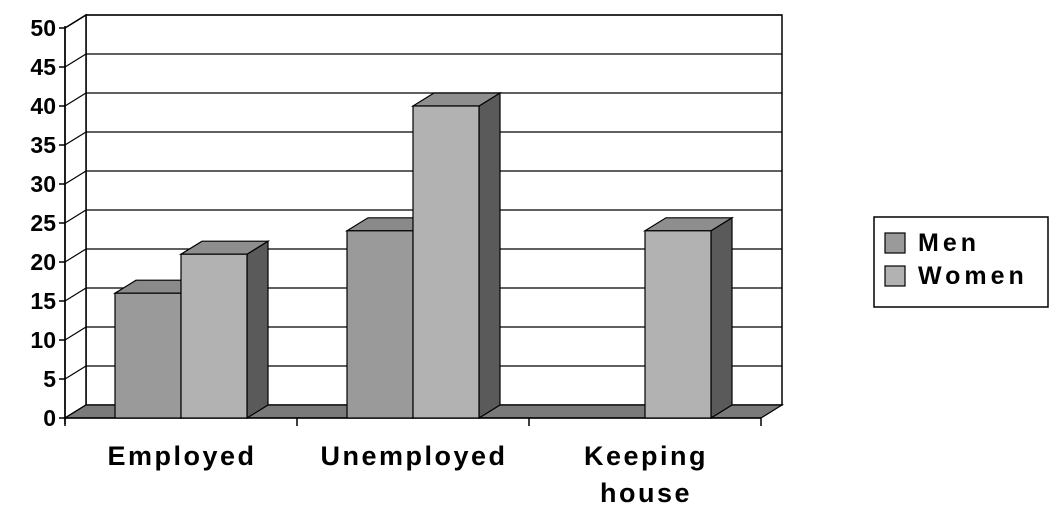 The image size is (1050, 506). I want to click on y-tick-label: 15, so click(43, 301).